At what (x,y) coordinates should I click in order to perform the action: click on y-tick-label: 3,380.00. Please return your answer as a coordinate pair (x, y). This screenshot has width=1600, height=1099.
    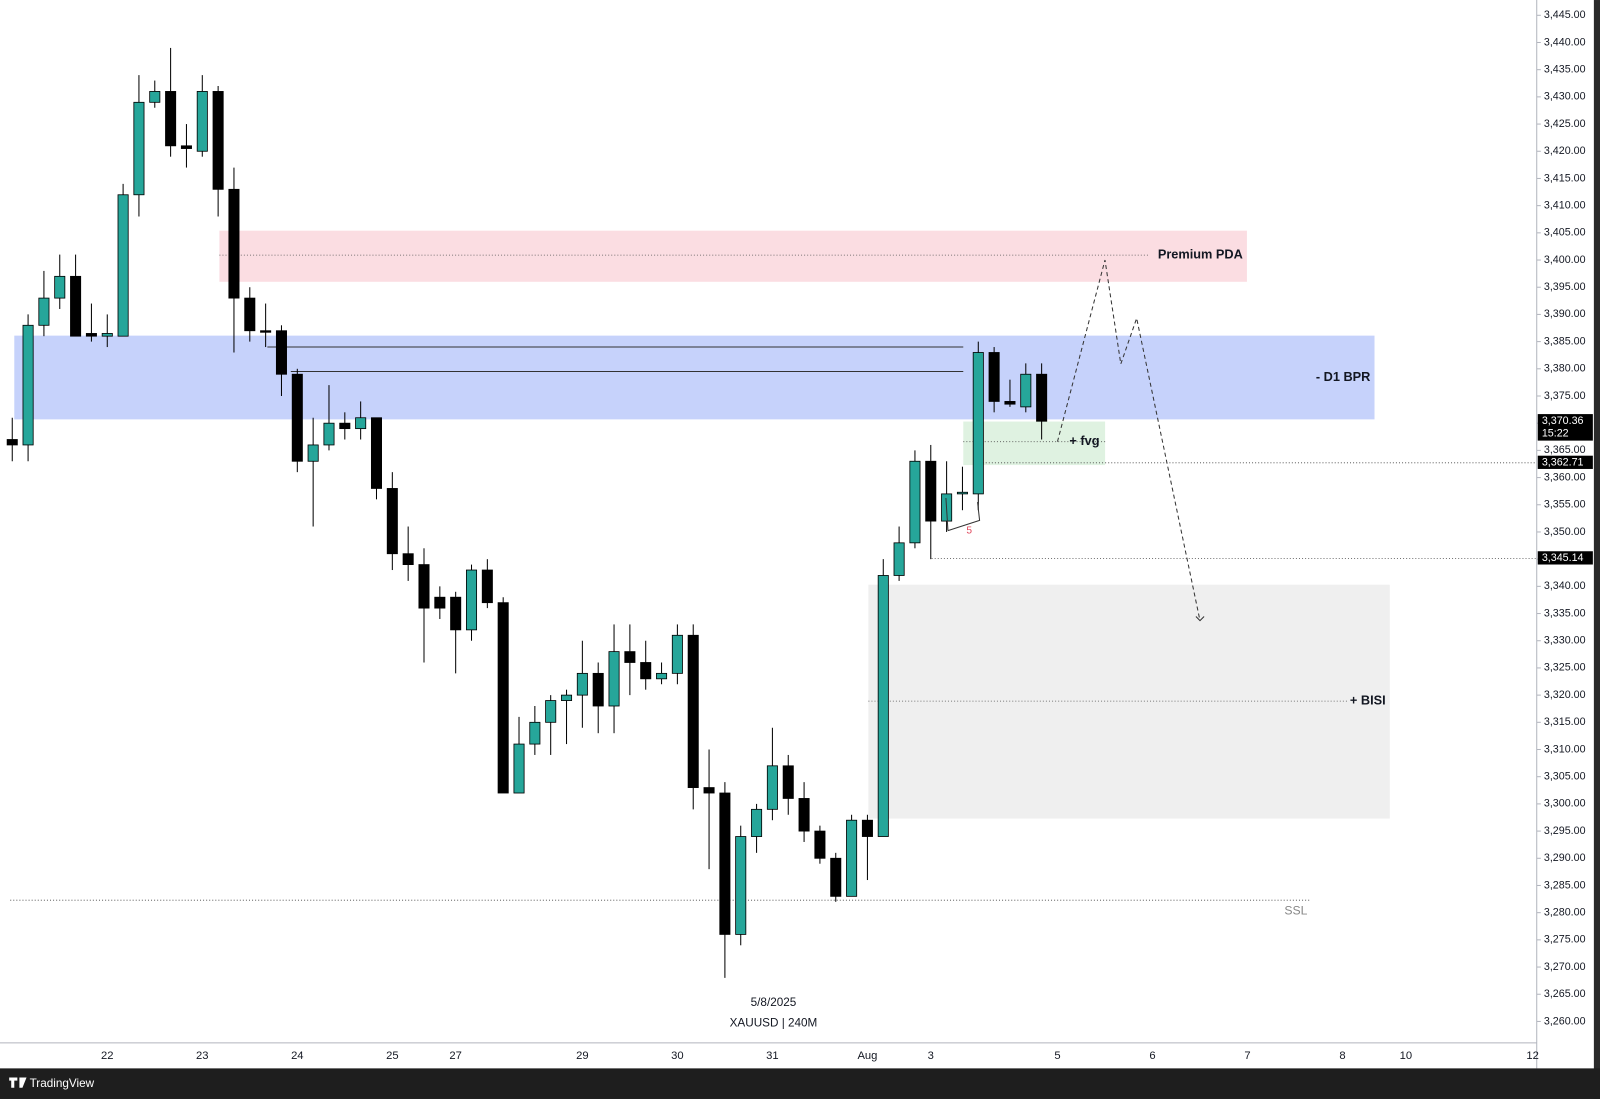
    Looking at the image, I should click on (1565, 369).